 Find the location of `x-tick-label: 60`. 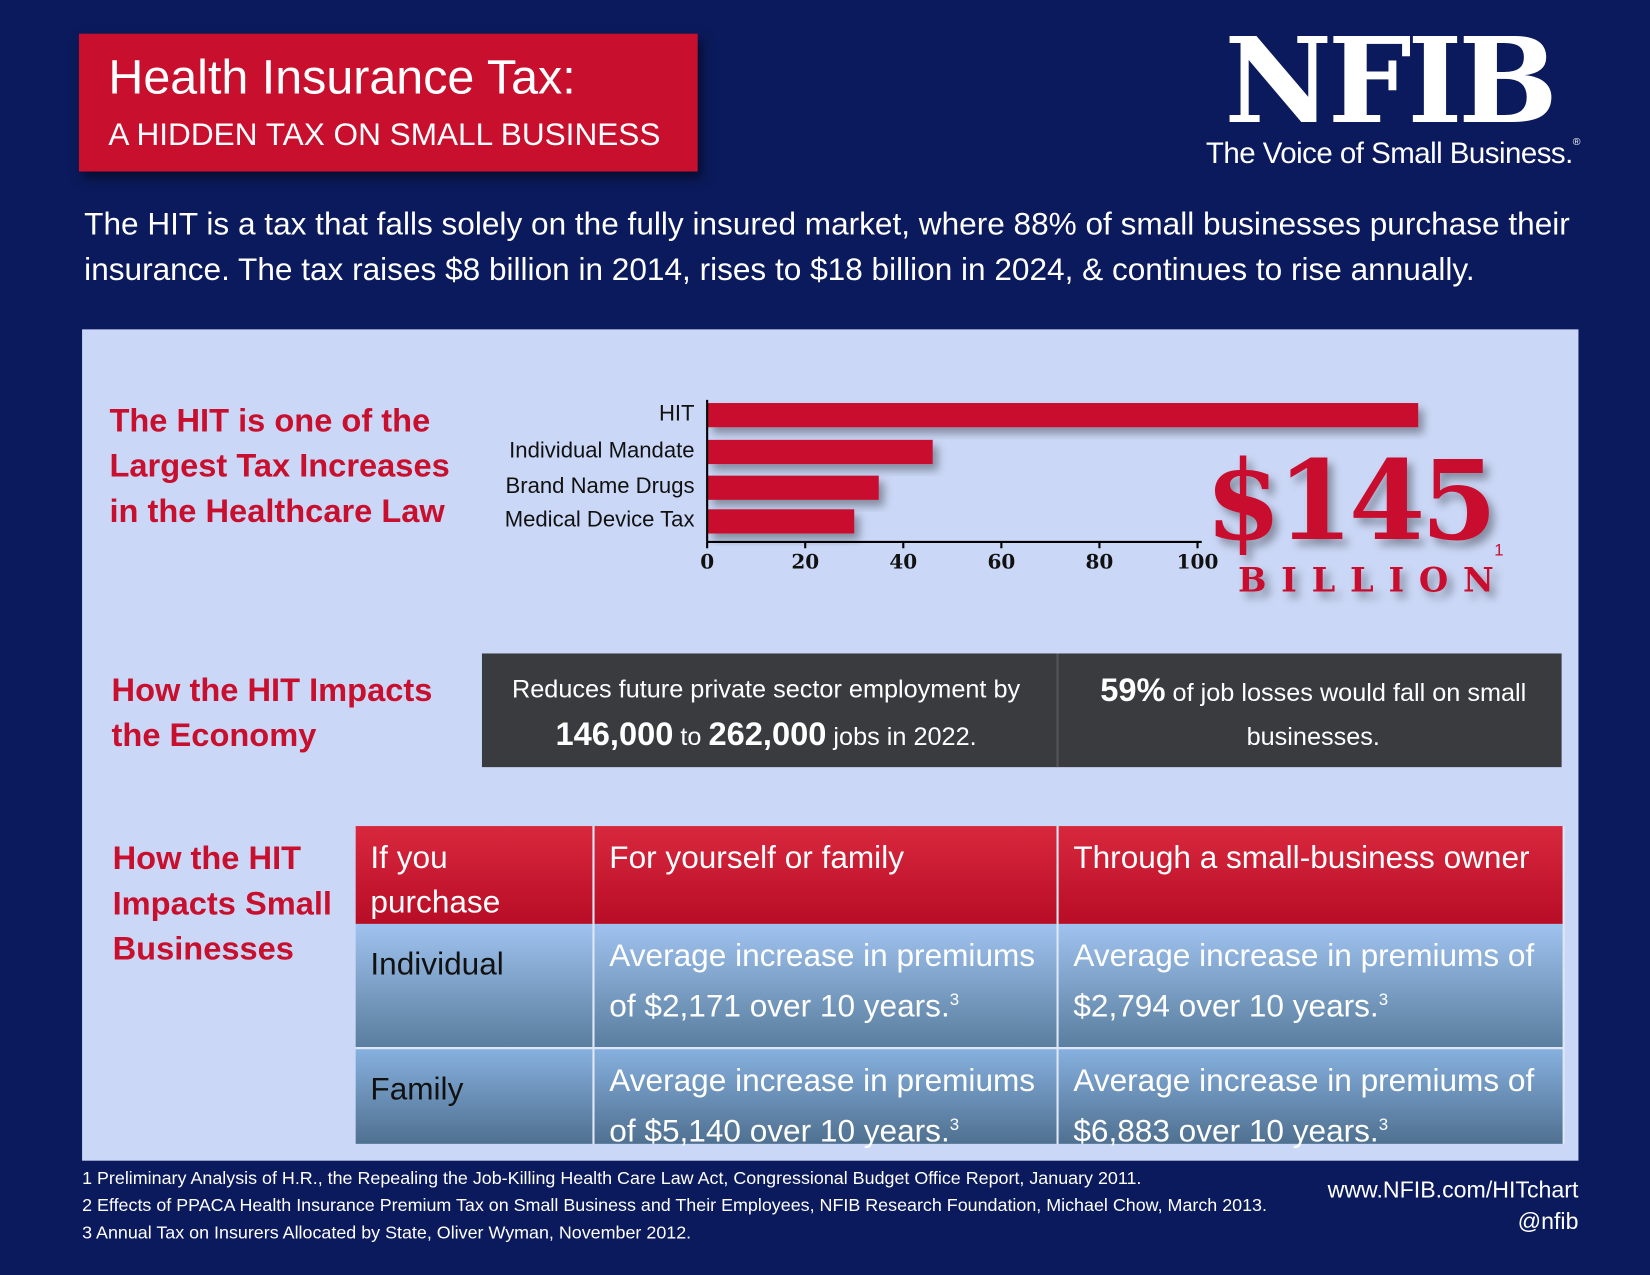

x-tick-label: 60 is located at coordinates (1001, 561).